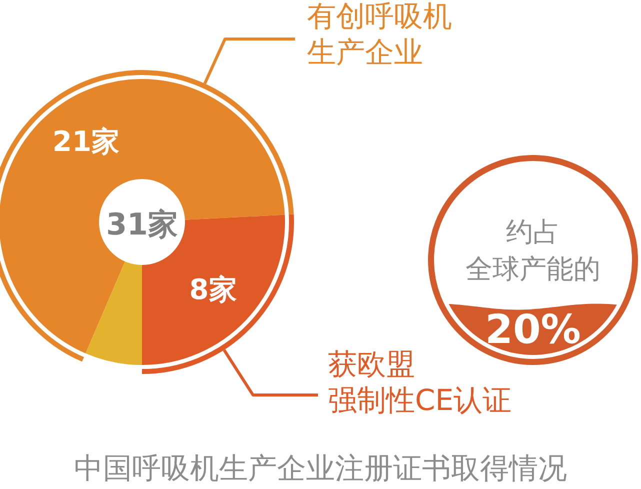 This screenshot has height=489, width=641. I want to click on text: 中国呼吸机生产企业注册证书取得情况, so click(320, 468).